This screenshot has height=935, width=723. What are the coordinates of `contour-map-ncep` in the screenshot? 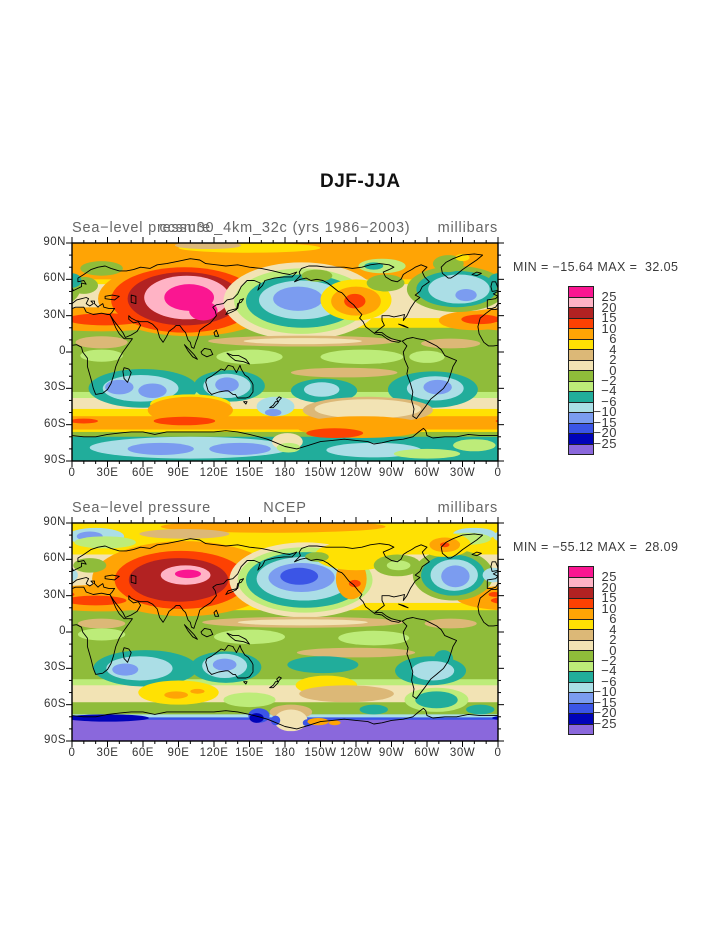 It's located at (285, 632).